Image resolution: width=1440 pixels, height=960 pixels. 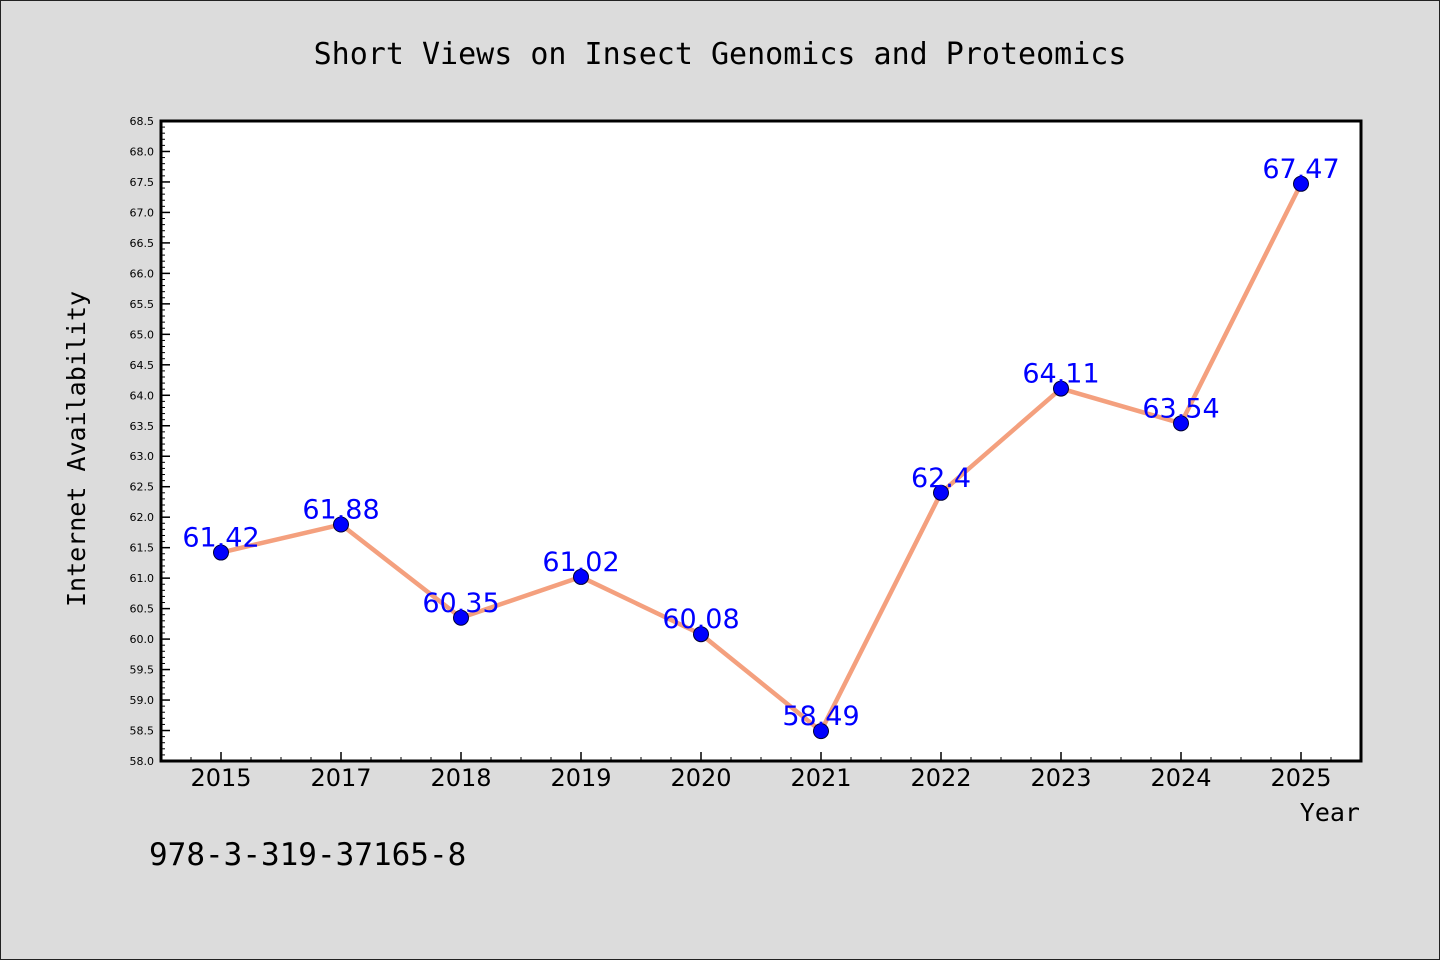 What do you see at coordinates (142, 273) in the screenshot?
I see `y-tick-label: 66.0` at bounding box center [142, 273].